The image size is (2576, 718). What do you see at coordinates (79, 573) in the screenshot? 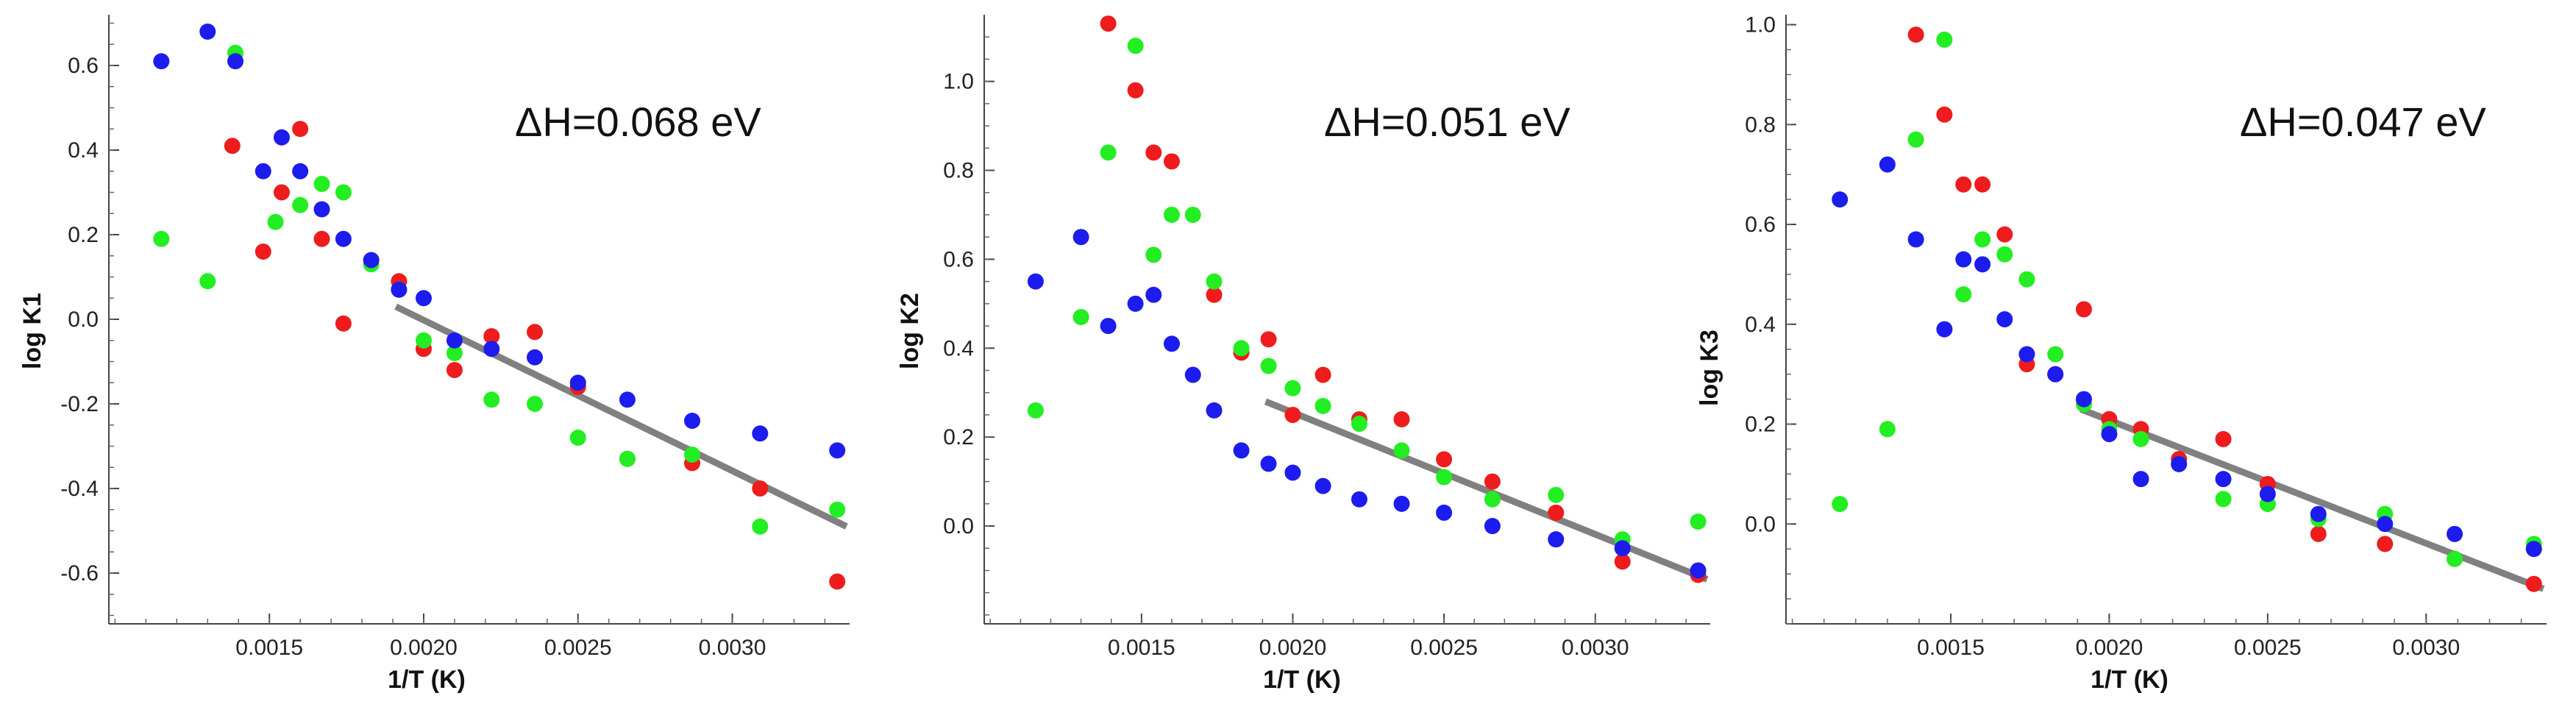
I see `y-tick-label: -0.6` at bounding box center [79, 573].